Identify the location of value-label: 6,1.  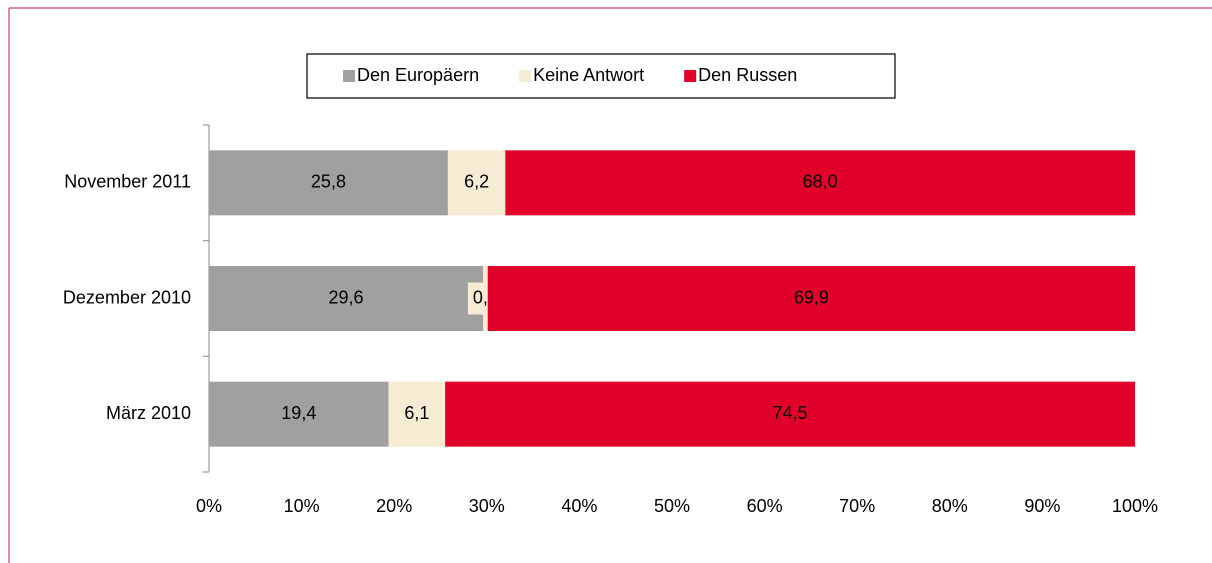
(416, 413).